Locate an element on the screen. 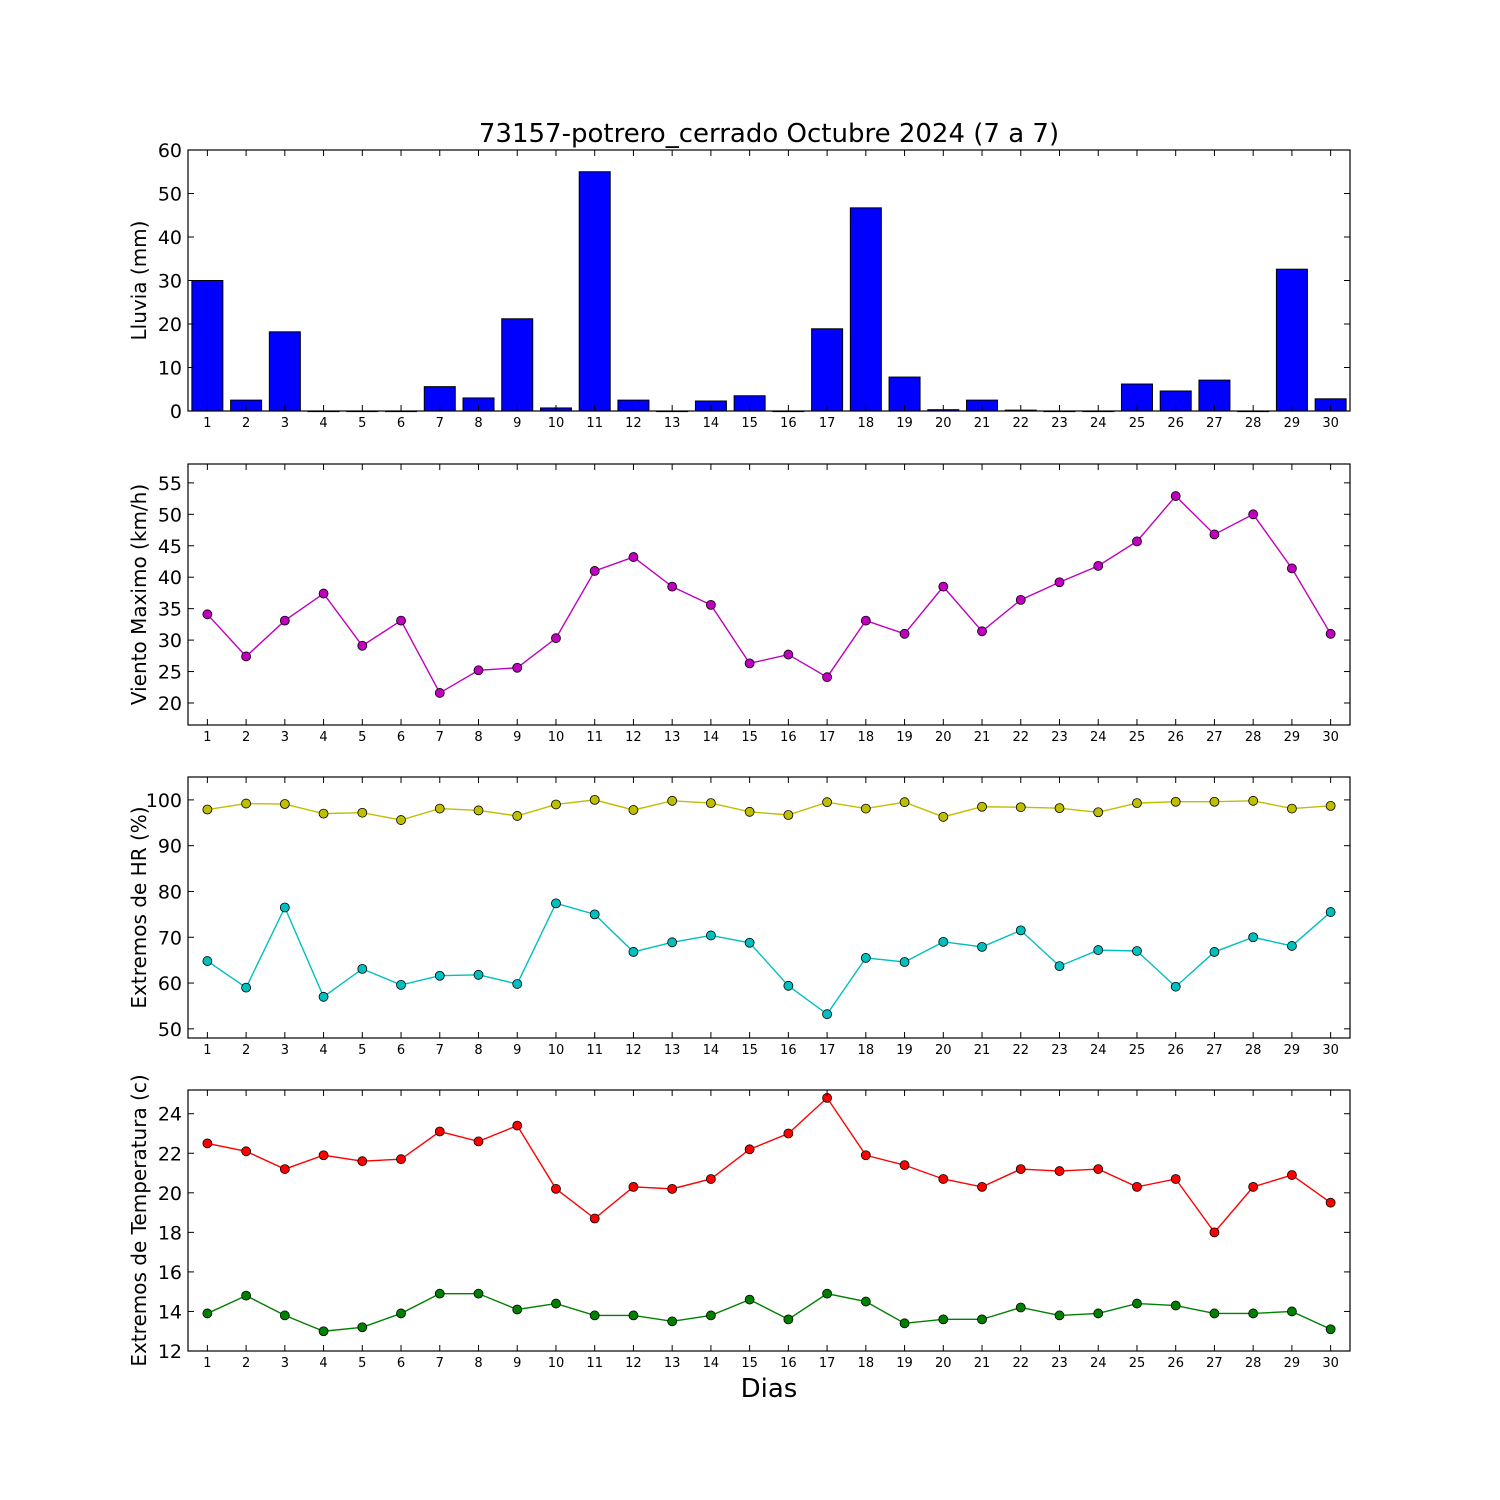 Image resolution: width=1500 pixels, height=1500 pixels. x-tick-label: 5 is located at coordinates (362, 737).